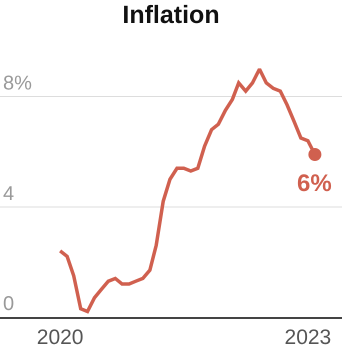  Describe the element at coordinates (171, 14) in the screenshot. I see `chart-title: Inflation` at that location.